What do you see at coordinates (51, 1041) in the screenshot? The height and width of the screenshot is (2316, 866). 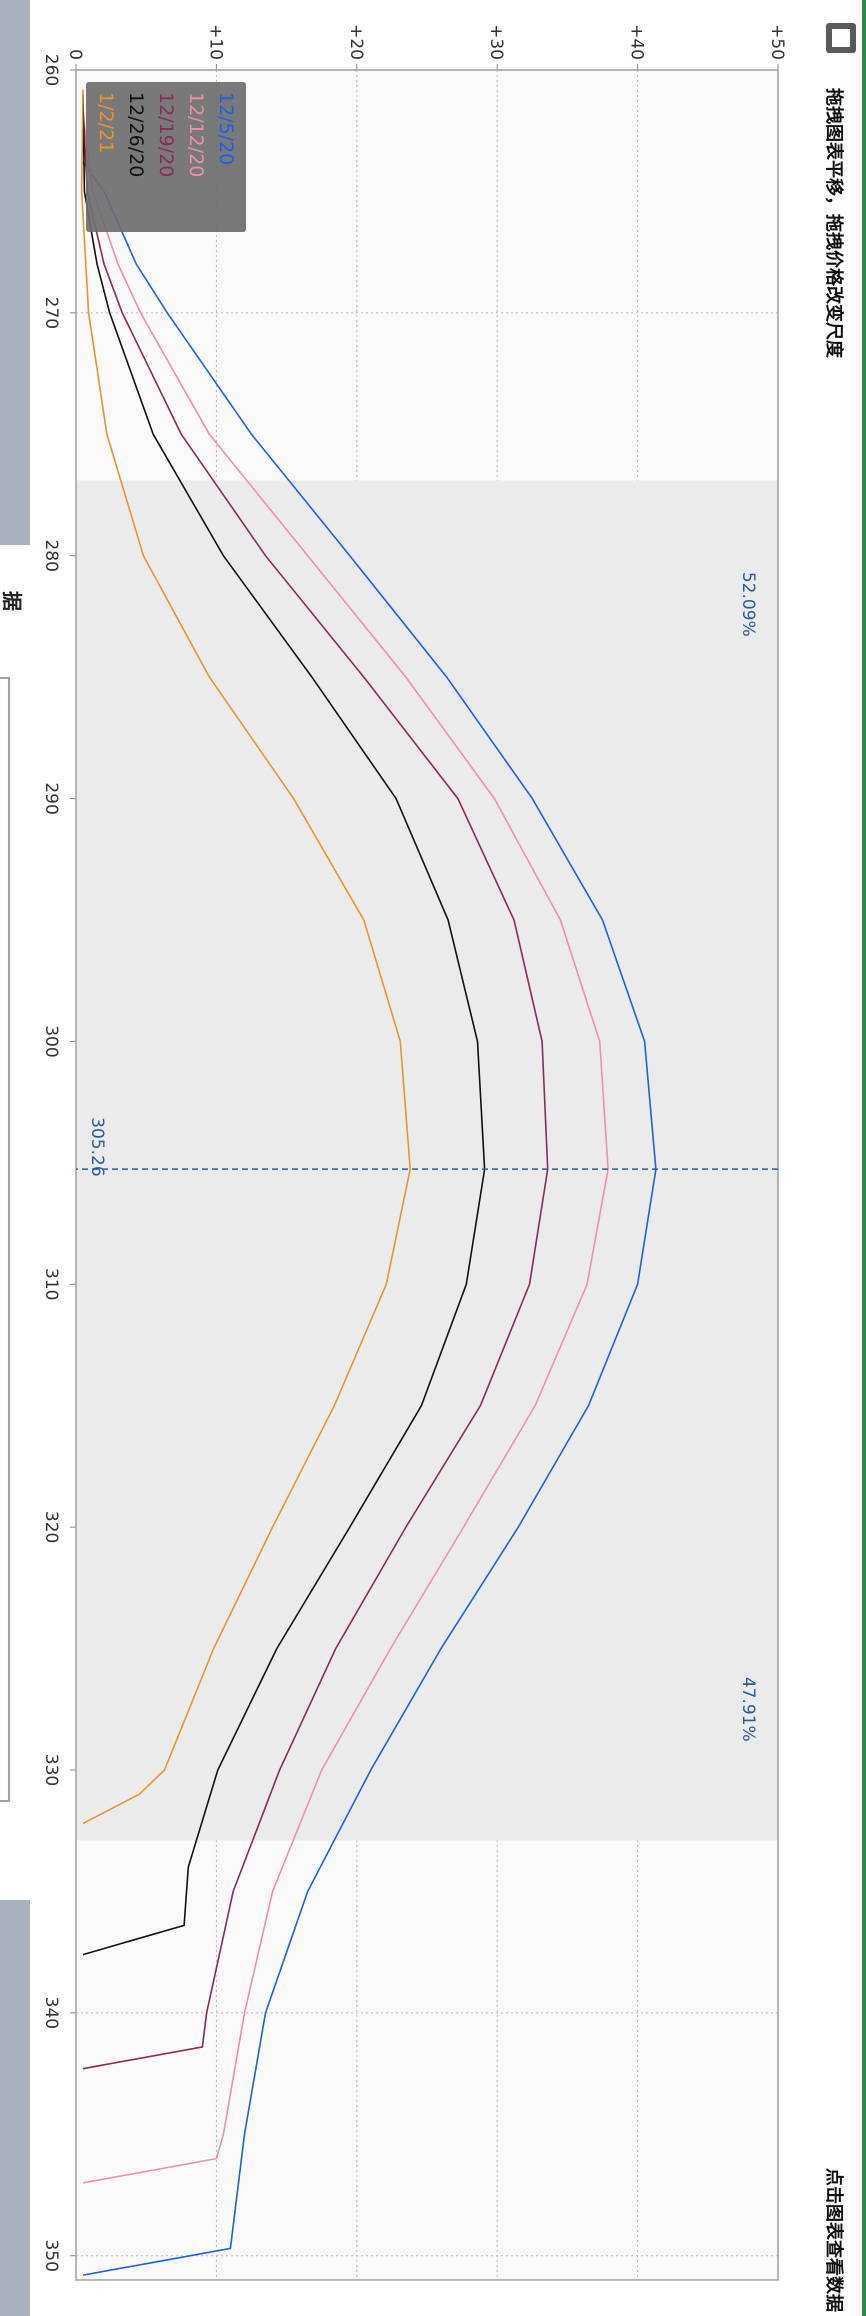 I see `x-tick-label: 300` at bounding box center [51, 1041].